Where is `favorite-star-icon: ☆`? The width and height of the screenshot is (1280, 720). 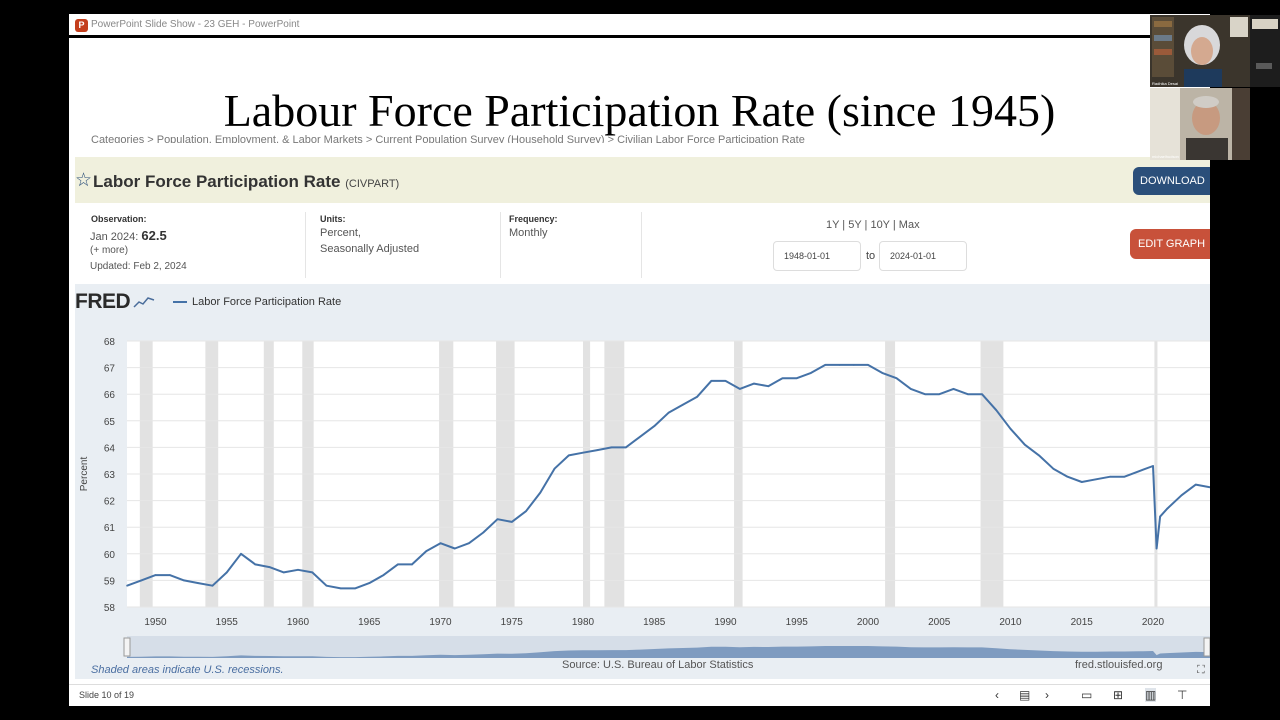
favorite-star-icon: ☆ is located at coordinates (84, 180).